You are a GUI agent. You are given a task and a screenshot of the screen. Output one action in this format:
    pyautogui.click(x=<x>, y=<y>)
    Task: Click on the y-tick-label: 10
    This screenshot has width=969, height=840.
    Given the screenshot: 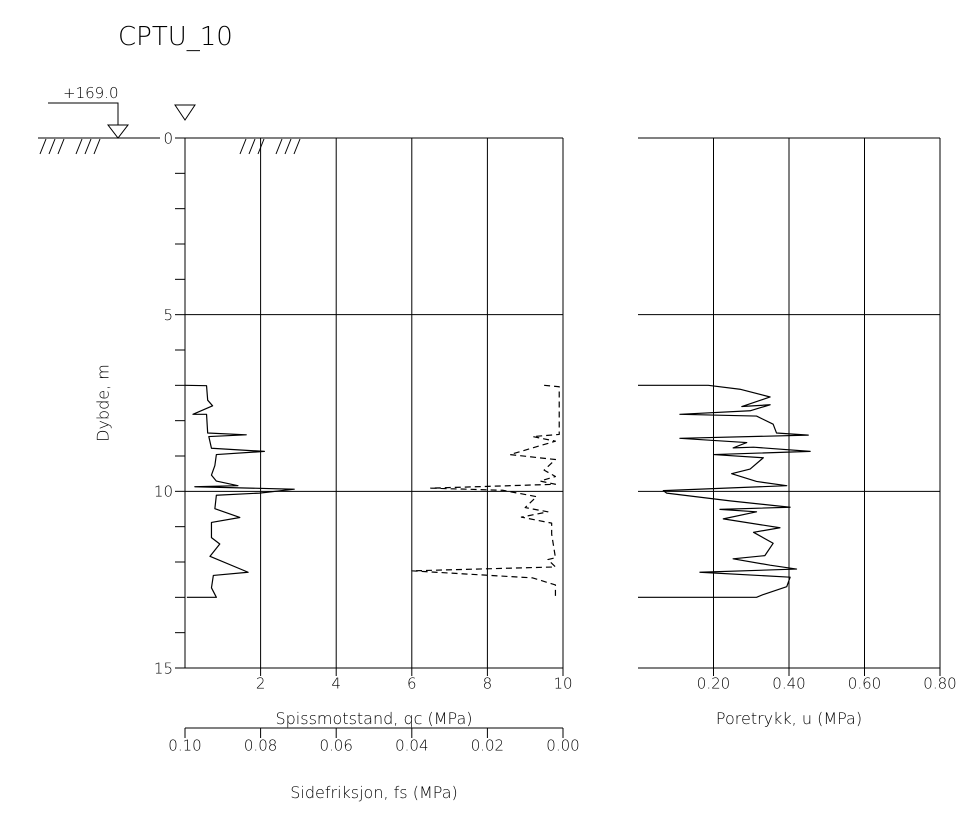 What is the action you would take?
    pyautogui.click(x=163, y=491)
    